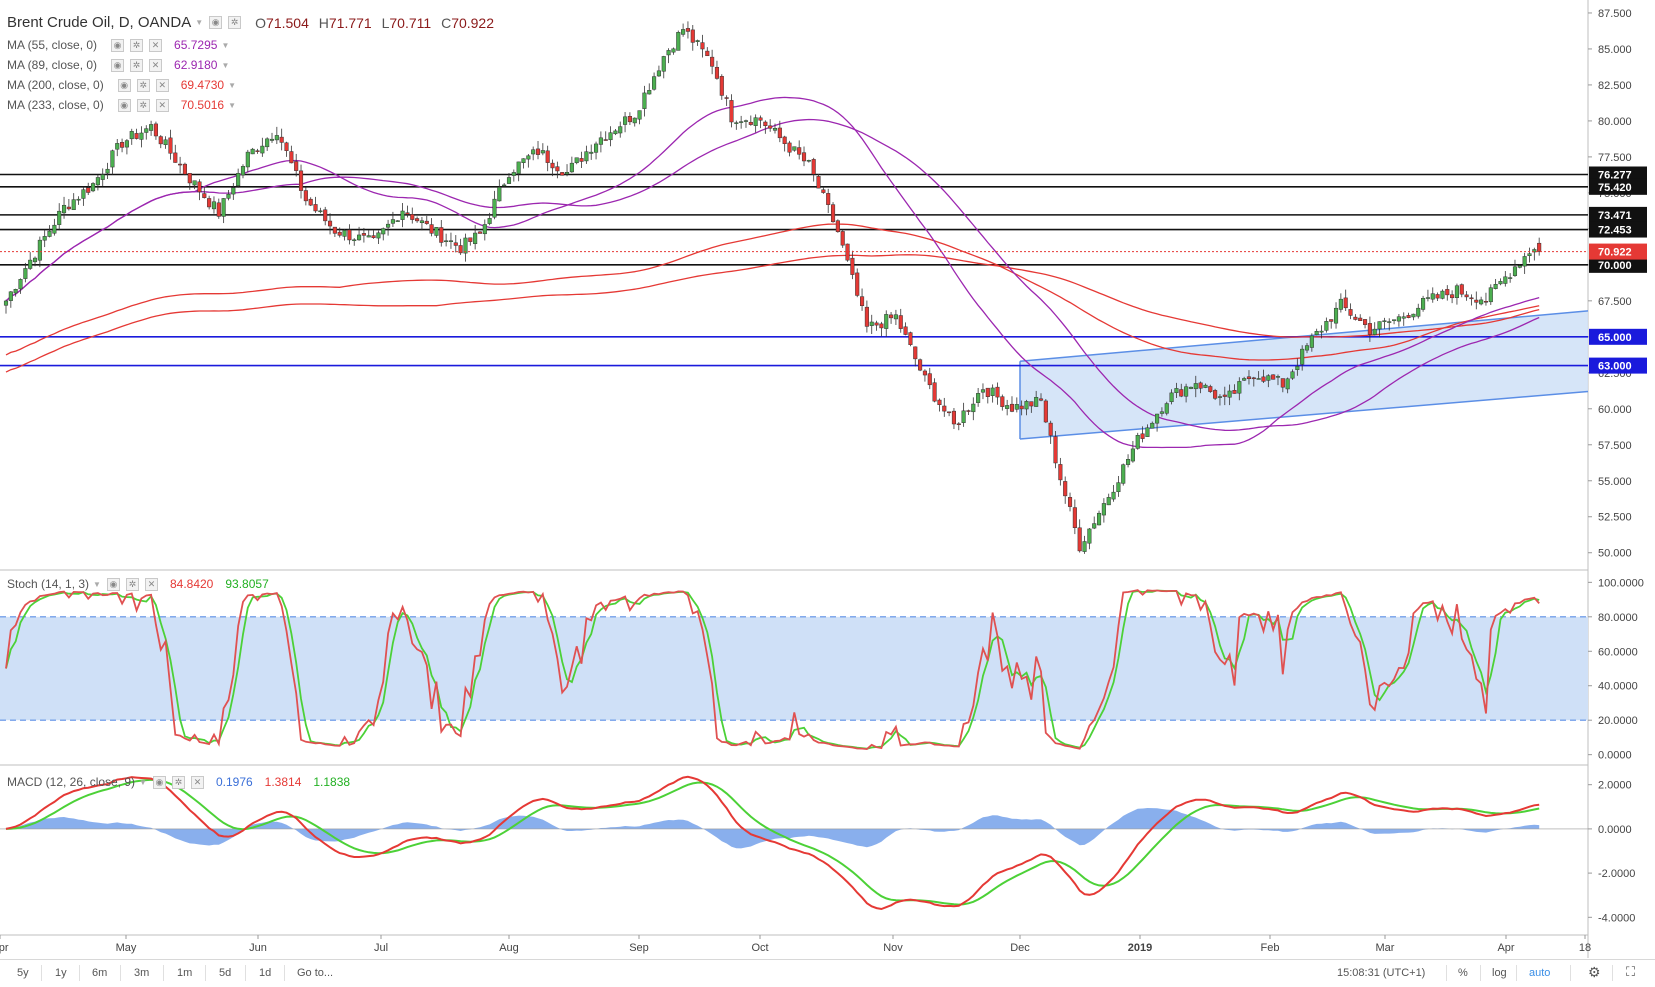  I want to click on fullscreen-icon: ⛶, so click(1631, 971).